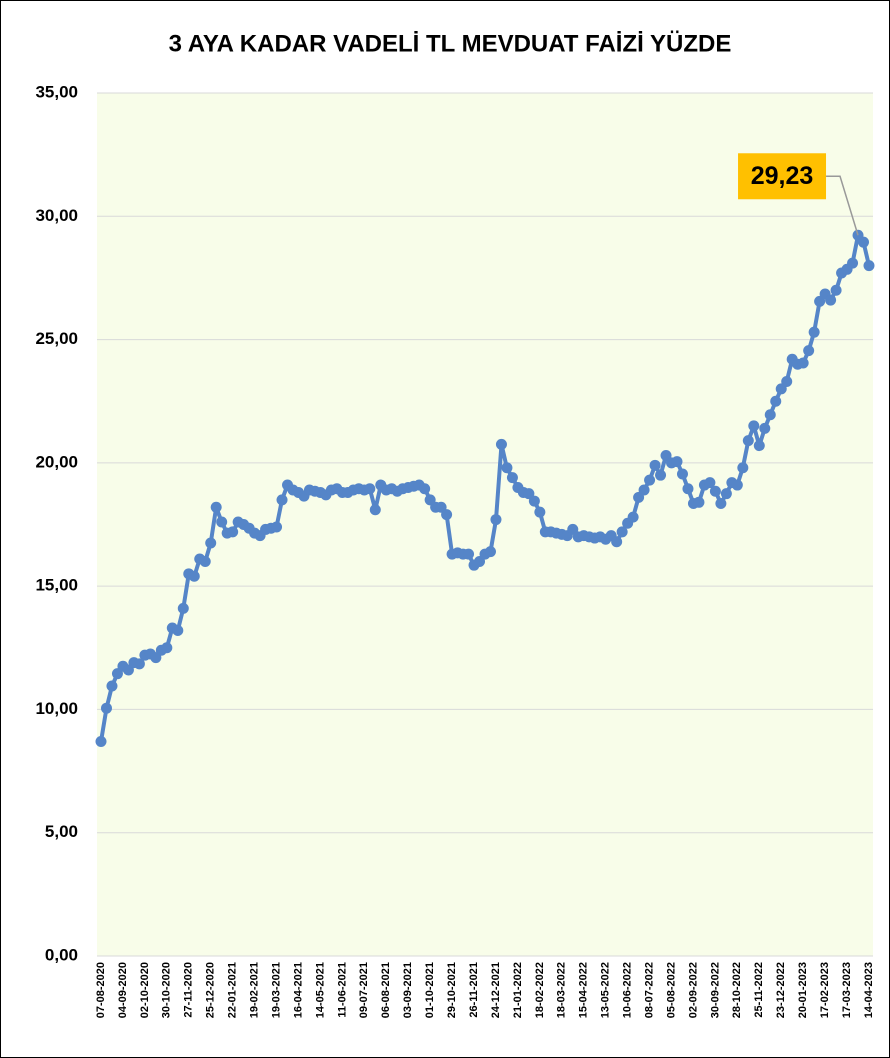  Describe the element at coordinates (56, 215) in the screenshot. I see `y-tick-label: 30,00` at that location.